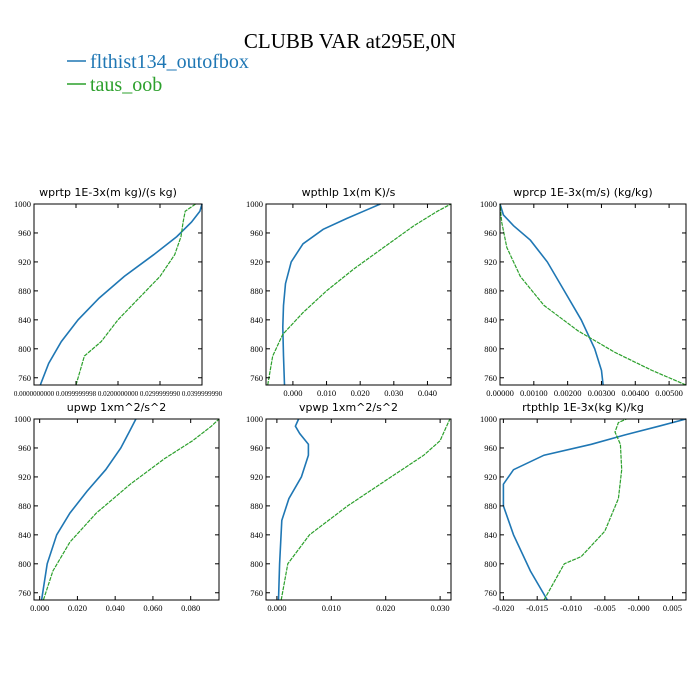 This screenshot has height=700, width=700. Describe the element at coordinates (152, 608) in the screenshot. I see `x-tick-label: 0.060` at that location.